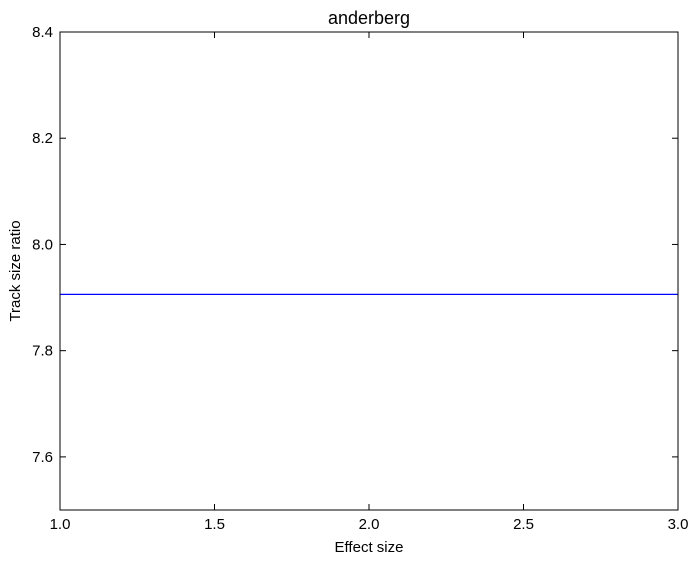 This screenshot has width=700, height=564. I want to click on y-tick-label: 7.6, so click(42, 457).